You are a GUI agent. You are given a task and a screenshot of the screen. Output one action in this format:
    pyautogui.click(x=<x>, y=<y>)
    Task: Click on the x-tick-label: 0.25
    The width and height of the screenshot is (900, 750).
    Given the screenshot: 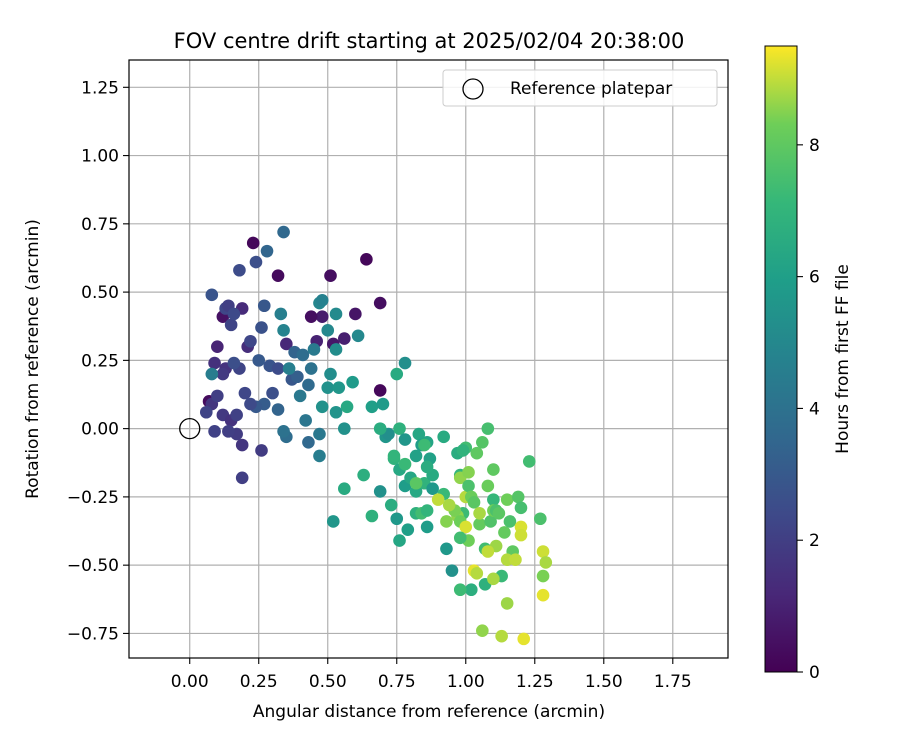 What is the action you would take?
    pyautogui.click(x=259, y=682)
    